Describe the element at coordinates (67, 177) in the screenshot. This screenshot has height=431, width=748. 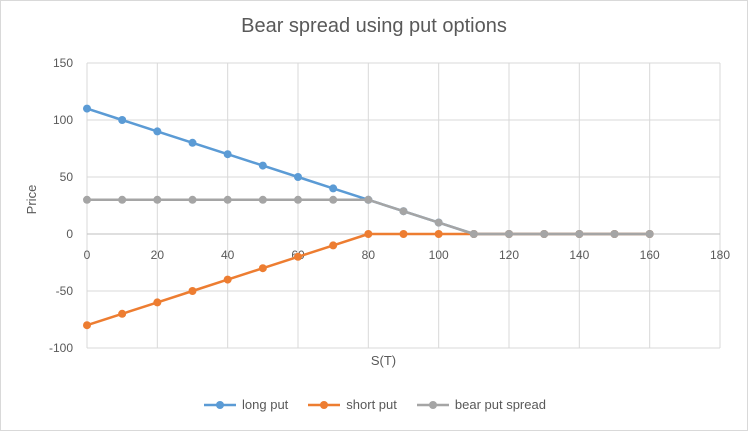
I see `y-tick-label: 50` at that location.